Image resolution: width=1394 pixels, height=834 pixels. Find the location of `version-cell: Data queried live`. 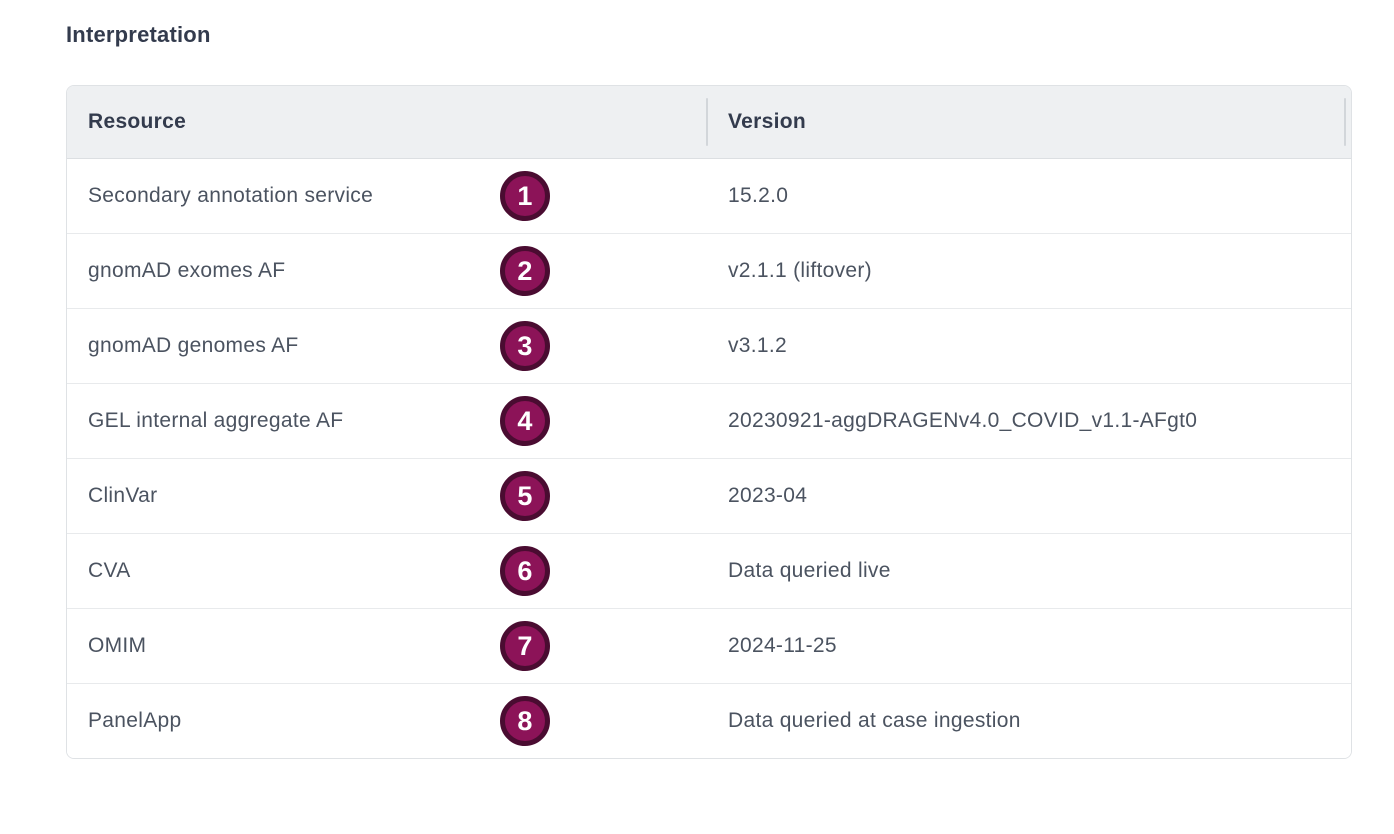

version-cell: Data queried live is located at coordinates (1029, 571).